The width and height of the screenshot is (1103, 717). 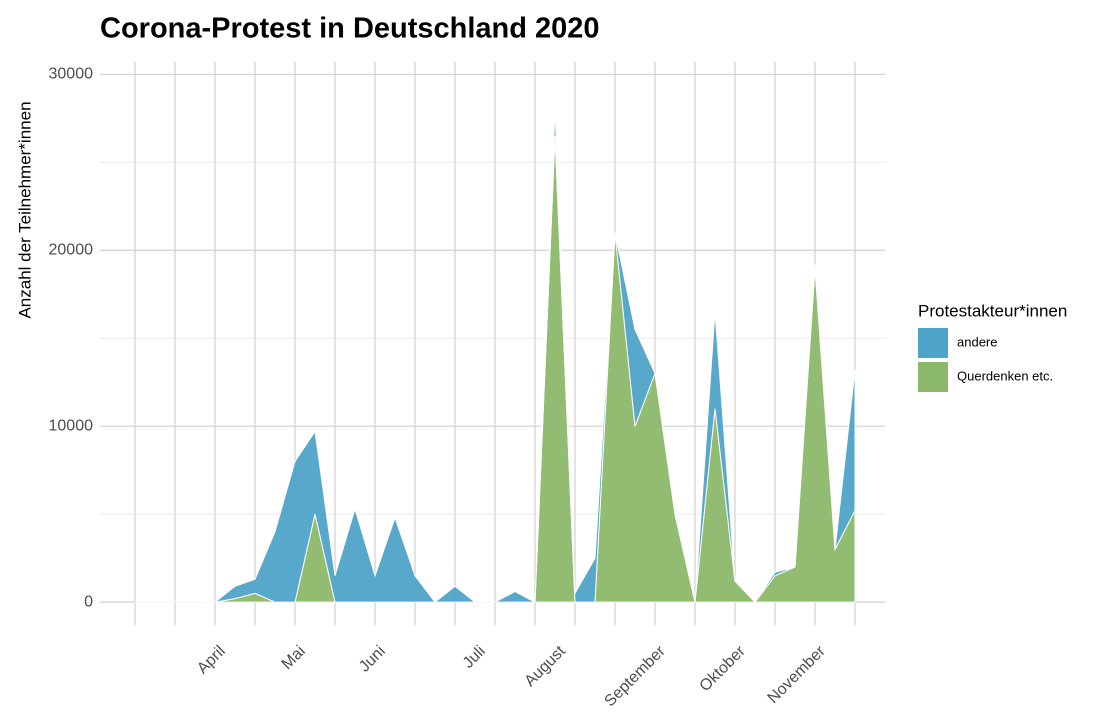 I want to click on y-tick-label: 20000, so click(x=71, y=249).